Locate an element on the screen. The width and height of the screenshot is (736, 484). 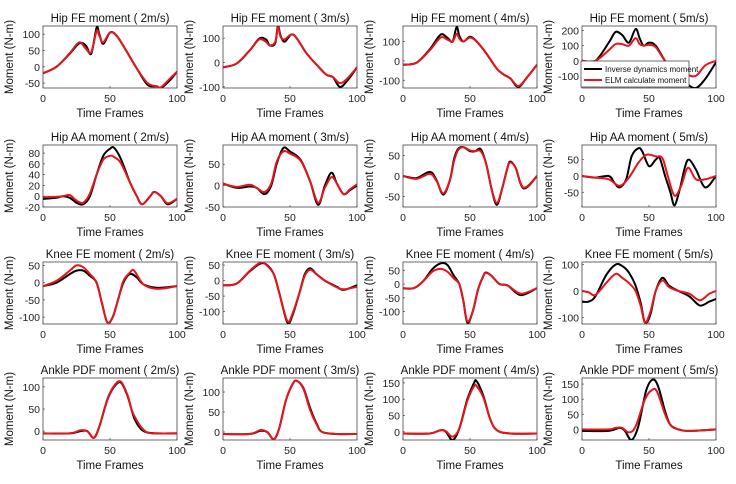
subplot-title: Knee FE moment ( 5m/s) is located at coordinates (649, 255).